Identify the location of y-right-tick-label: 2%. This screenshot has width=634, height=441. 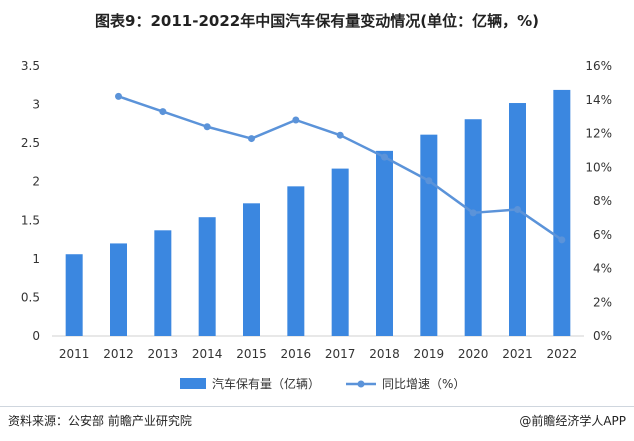
(602, 302).